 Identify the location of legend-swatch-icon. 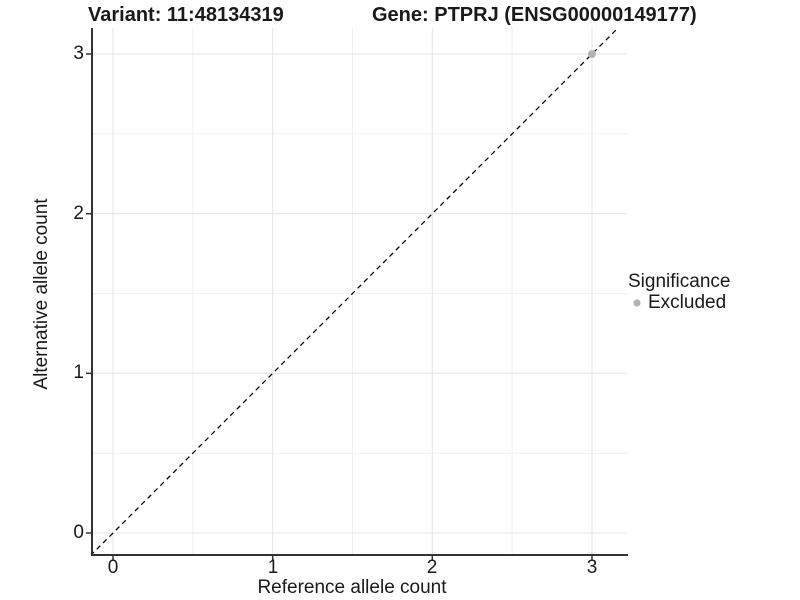
(637, 302).